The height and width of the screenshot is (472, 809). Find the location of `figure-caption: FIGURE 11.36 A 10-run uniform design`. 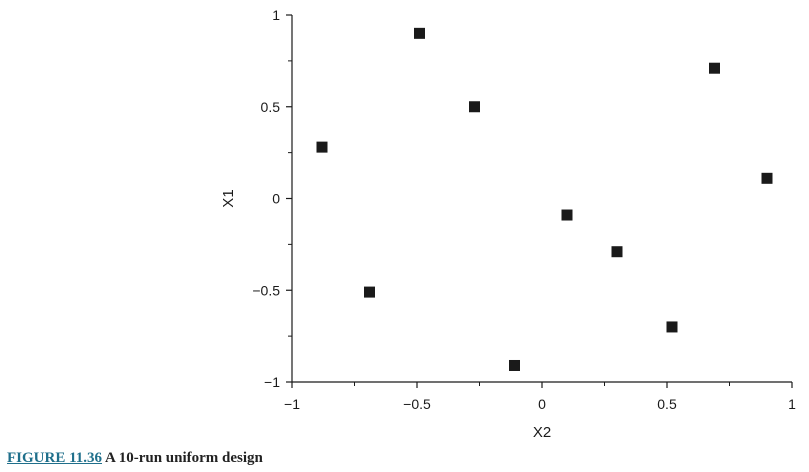

figure-caption: FIGURE 11.36 A 10-run uniform design is located at coordinates (135, 458).